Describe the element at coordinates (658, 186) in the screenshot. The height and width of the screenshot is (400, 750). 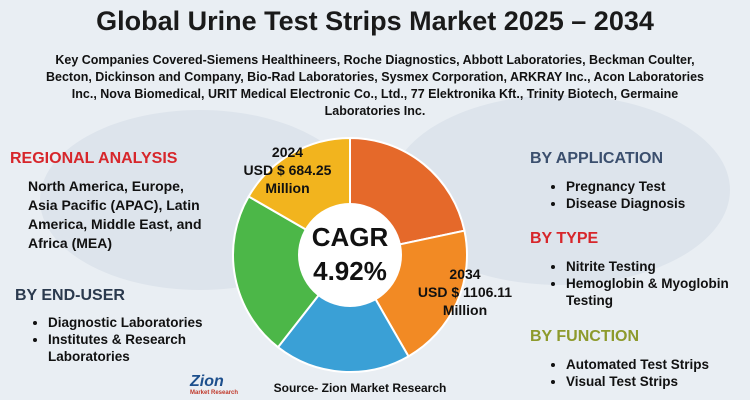
I see `list-item: Pregnancy Test` at that location.